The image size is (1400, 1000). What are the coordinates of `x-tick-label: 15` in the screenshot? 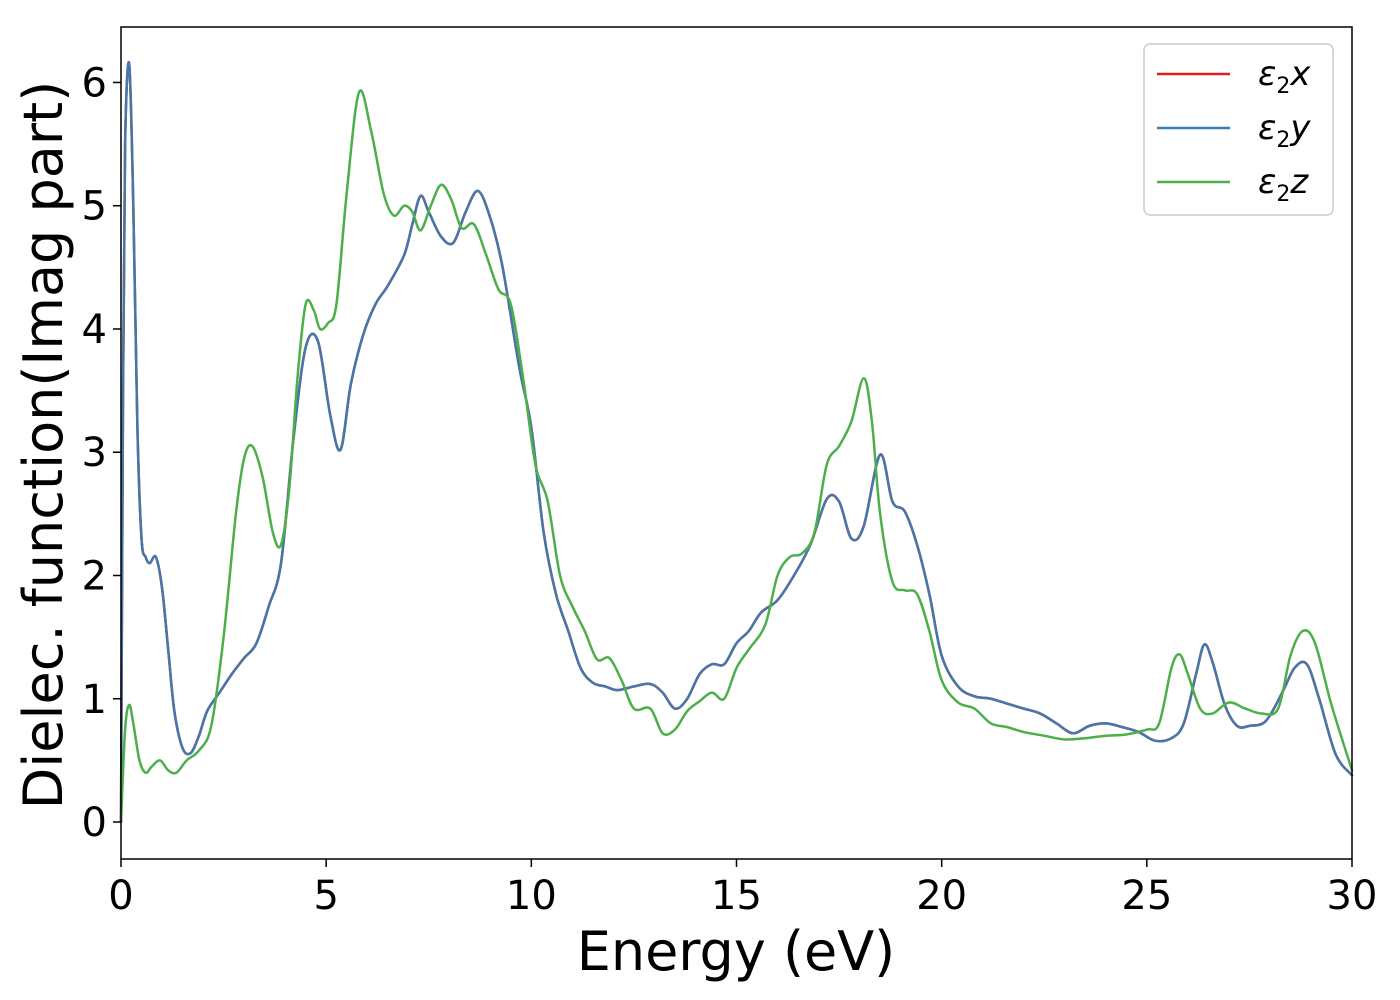 It's located at (736, 896).